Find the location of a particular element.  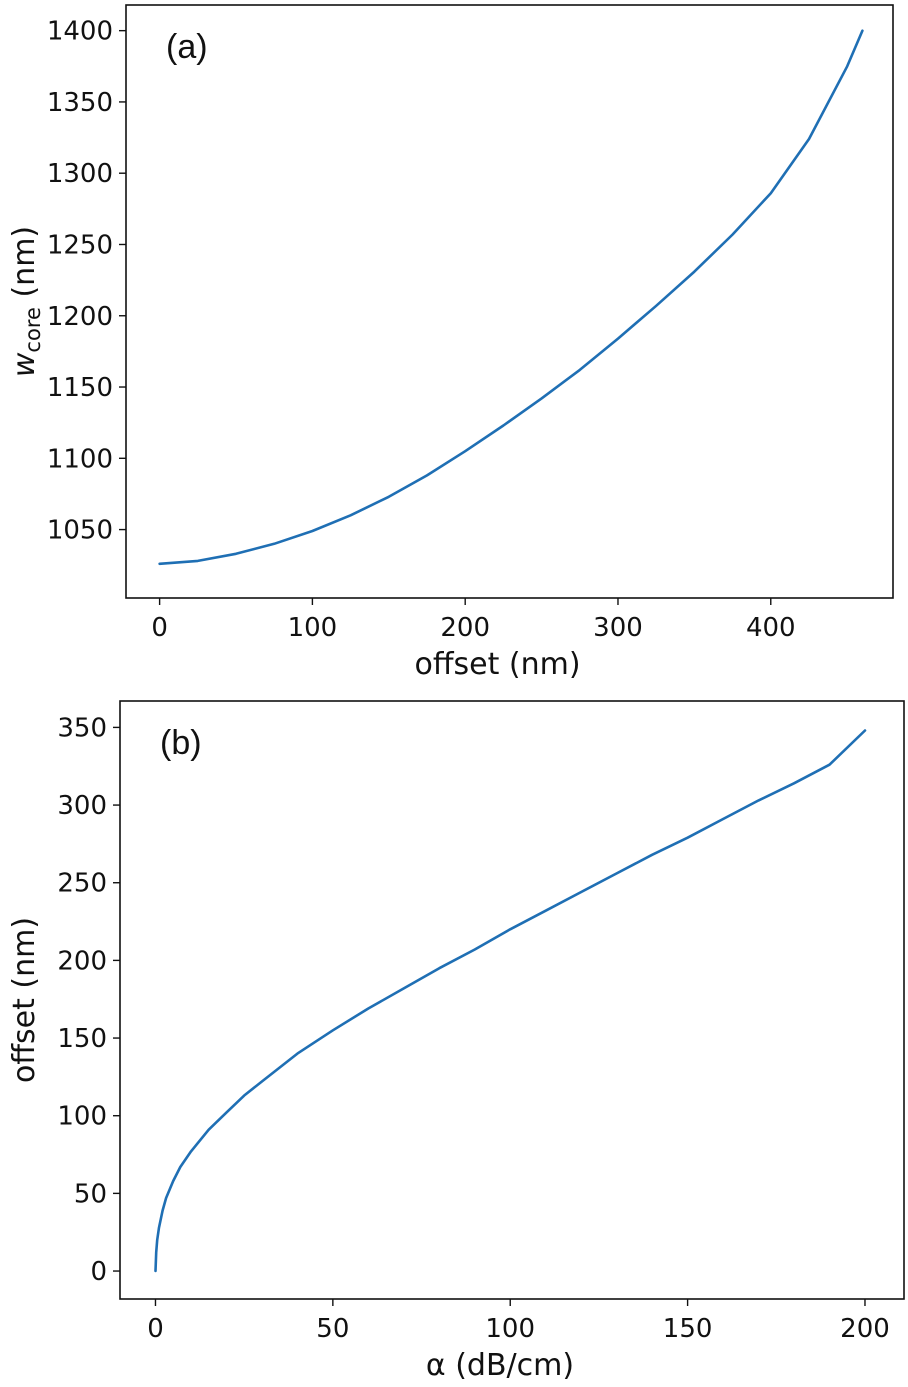

x-tick-label: 400 is located at coordinates (771, 628).